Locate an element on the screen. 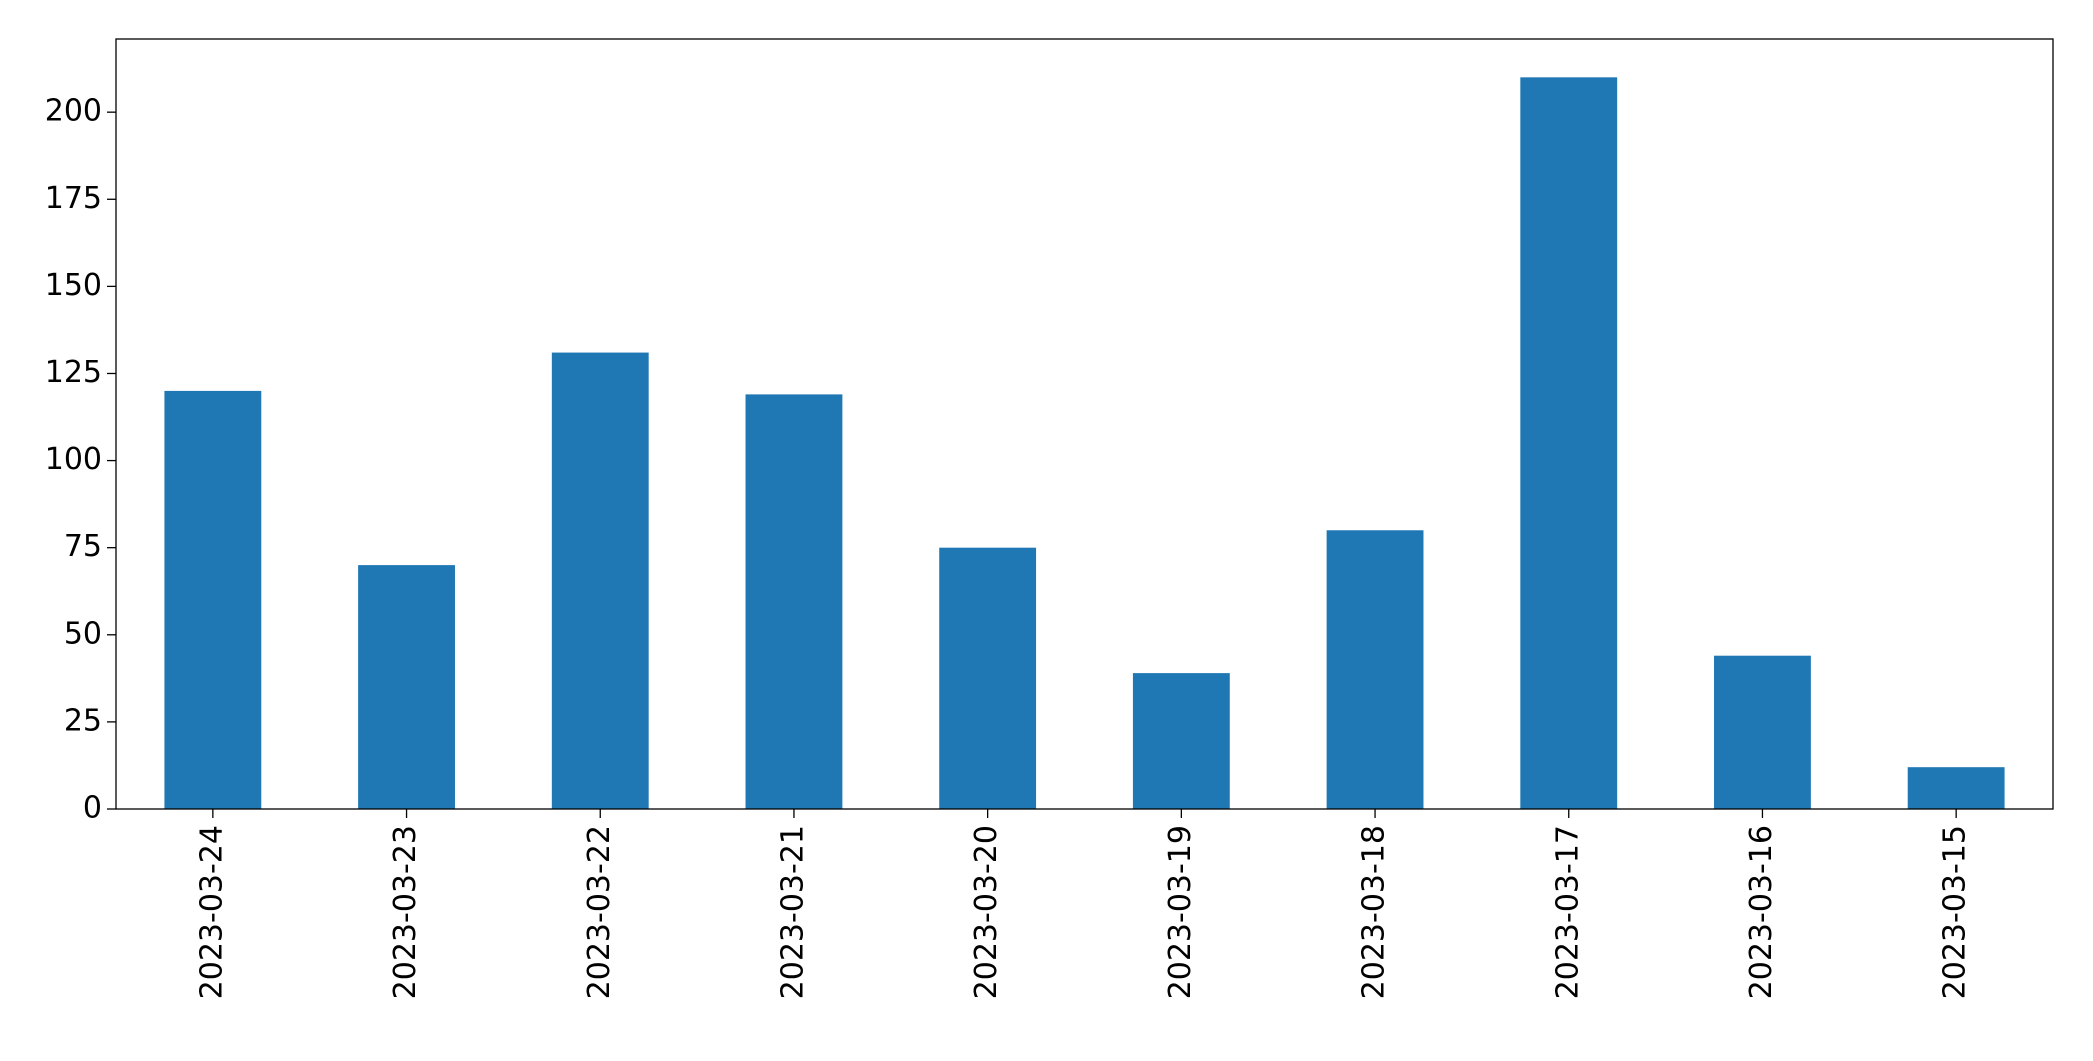  y-tick-label: 125 is located at coordinates (73, 372).